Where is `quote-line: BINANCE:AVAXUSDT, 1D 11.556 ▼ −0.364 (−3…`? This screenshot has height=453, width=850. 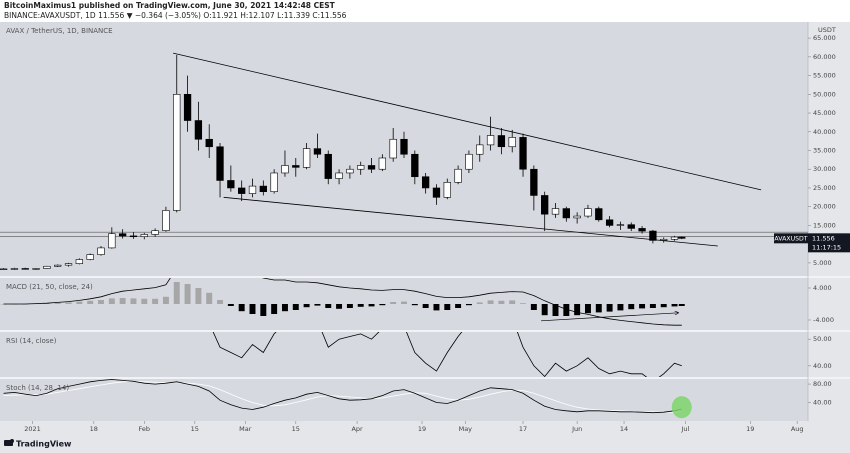
quote-line: BINANCE:AVAXUSDT, 1D 11.556 ▼ −0.364 (−3… is located at coordinates (175, 15).